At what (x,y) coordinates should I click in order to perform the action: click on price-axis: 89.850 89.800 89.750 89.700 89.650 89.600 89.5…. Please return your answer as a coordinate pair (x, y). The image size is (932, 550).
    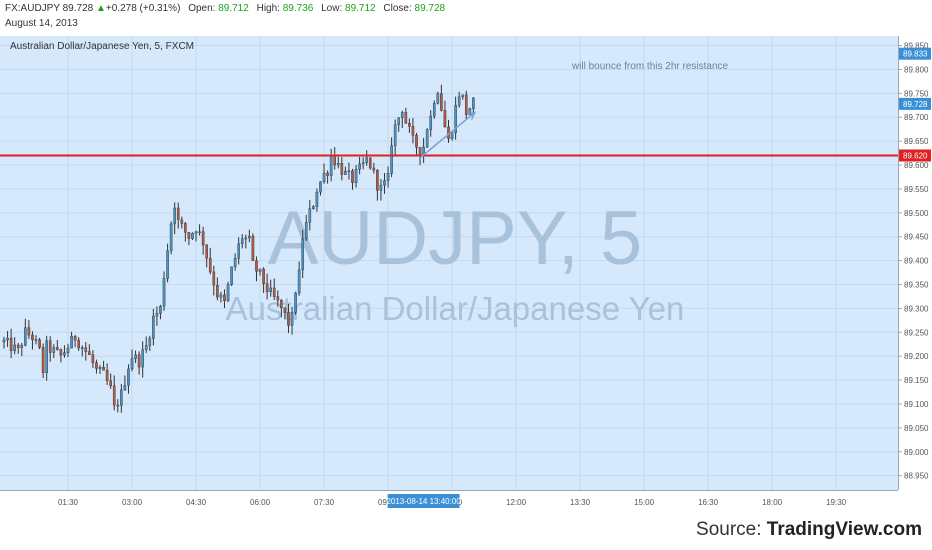
    Looking at the image, I should click on (915, 274).